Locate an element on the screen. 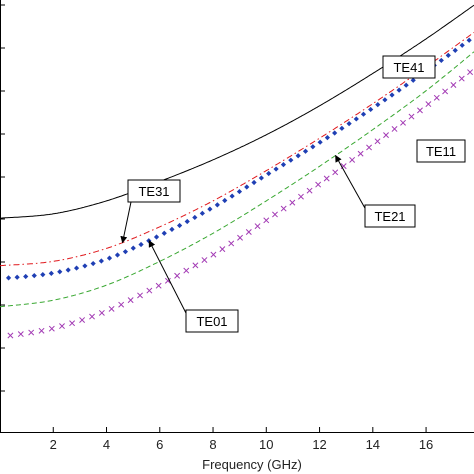 The width and height of the screenshot is (474, 474). callout-te01: TE01 is located at coordinates (193, 286).